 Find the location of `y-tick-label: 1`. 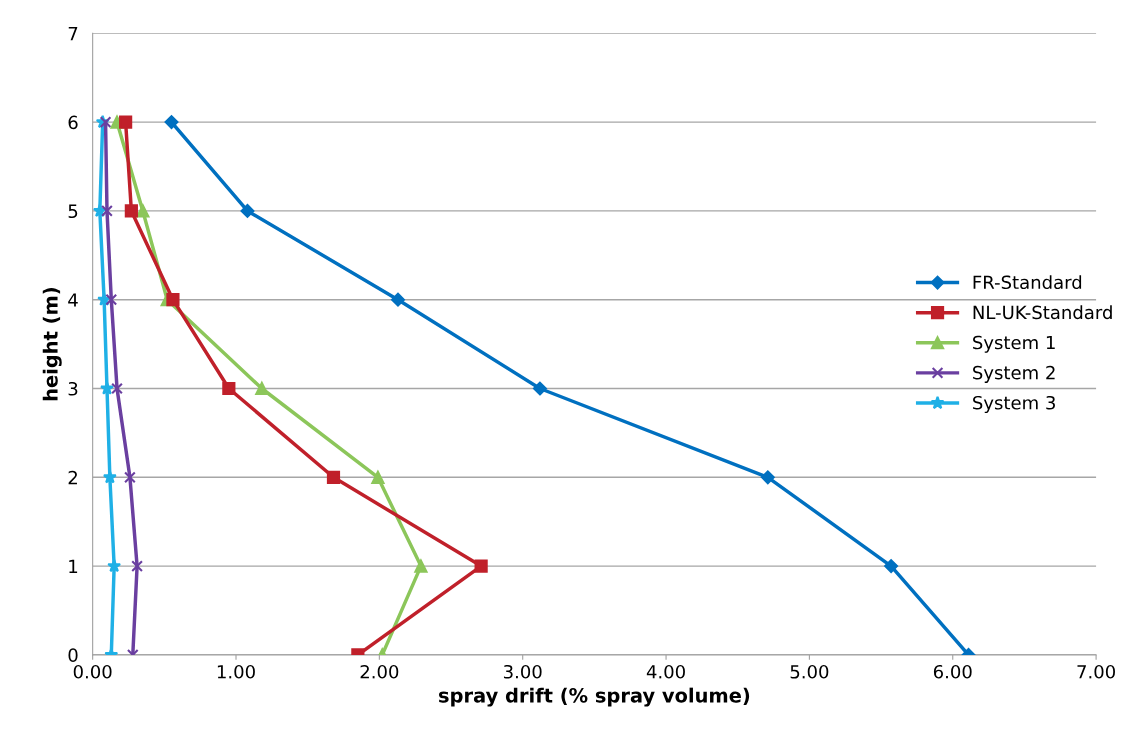

y-tick-label: 1 is located at coordinates (73, 566).